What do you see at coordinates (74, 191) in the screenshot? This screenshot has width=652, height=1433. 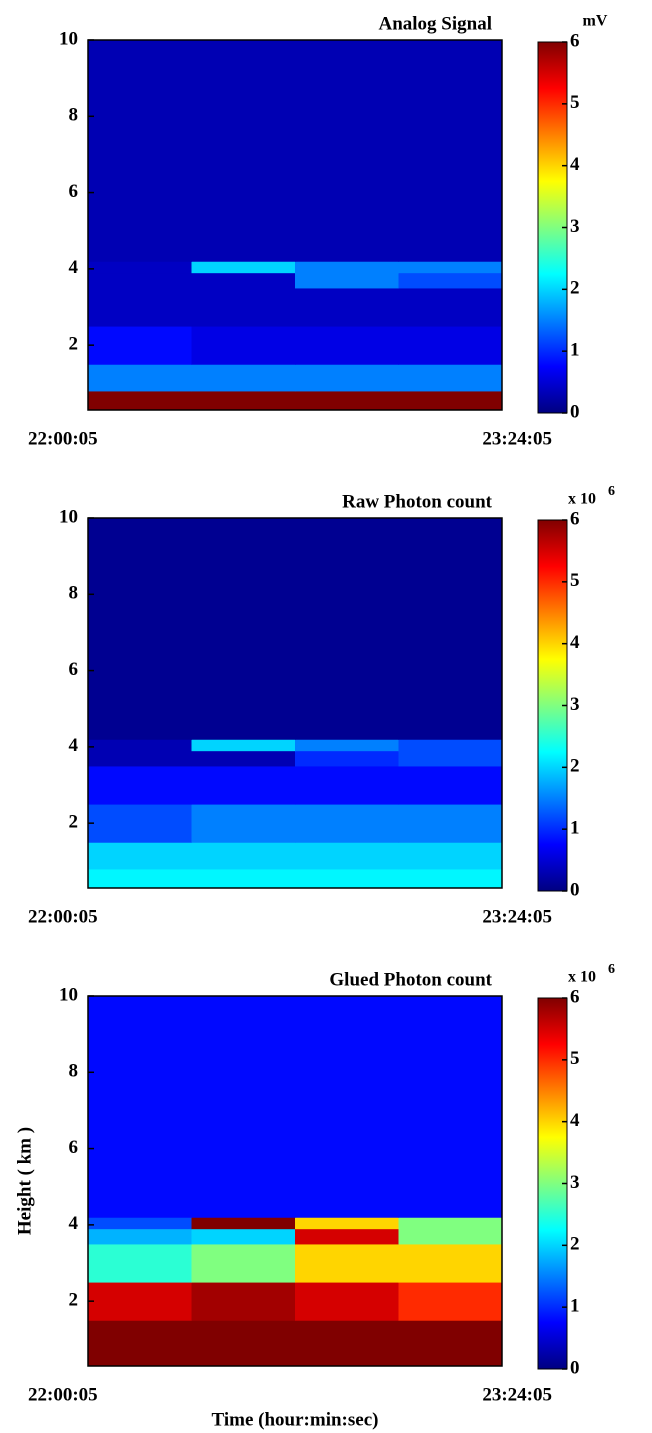 I see `y-tick-label: 6` at bounding box center [74, 191].